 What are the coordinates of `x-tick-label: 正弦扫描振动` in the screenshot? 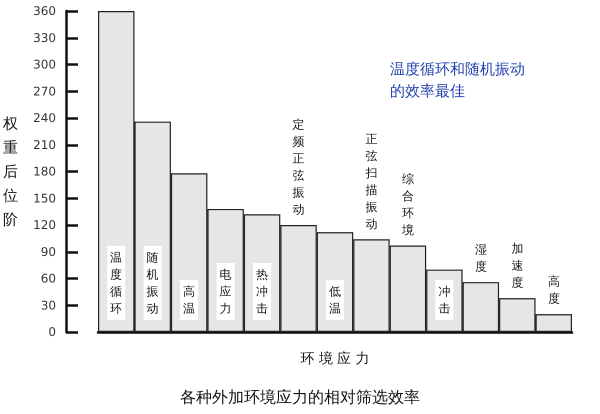 It's located at (371, 181).